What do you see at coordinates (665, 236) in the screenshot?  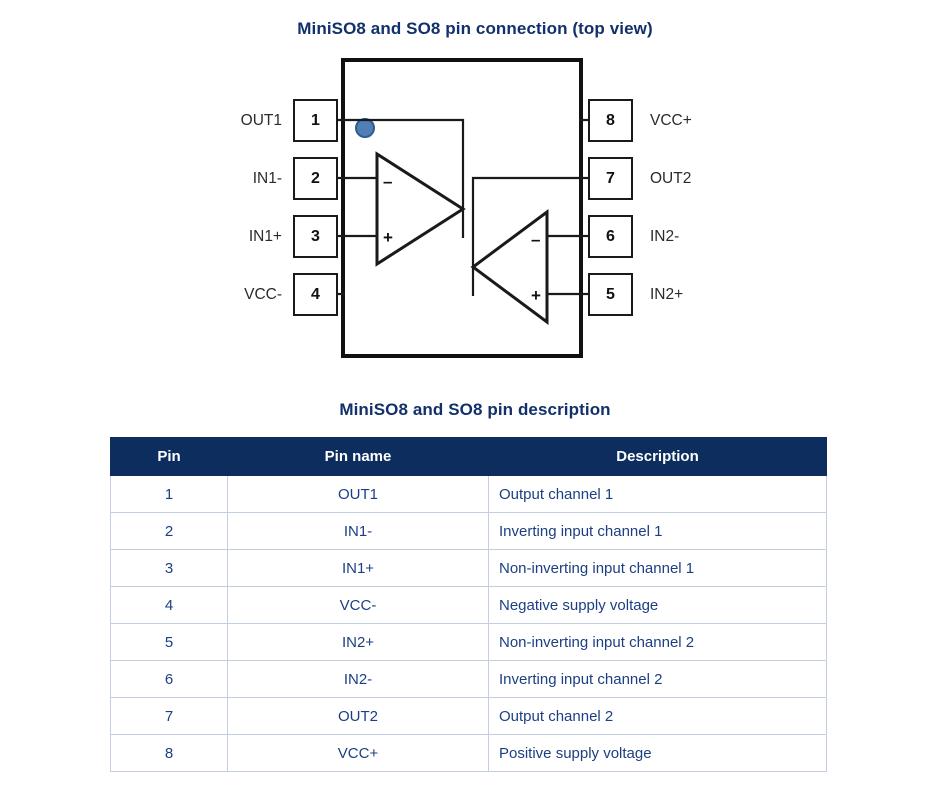 I see `pin-label-in2-minus: IN2-` at bounding box center [665, 236].